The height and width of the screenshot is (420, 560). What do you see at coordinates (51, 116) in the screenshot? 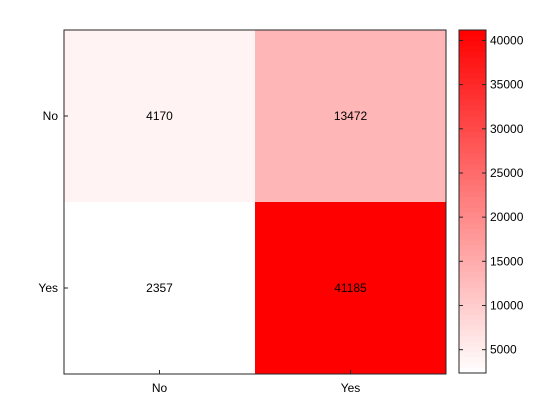
I see `y-tick-label: No` at bounding box center [51, 116].